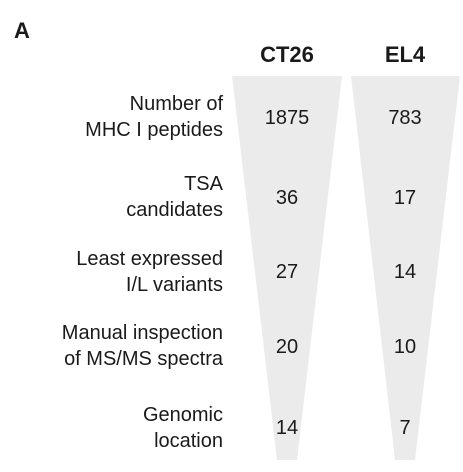 This screenshot has width=463, height=472. I want to click on cell-el4-mhc-peptides: 783, so click(405, 118).